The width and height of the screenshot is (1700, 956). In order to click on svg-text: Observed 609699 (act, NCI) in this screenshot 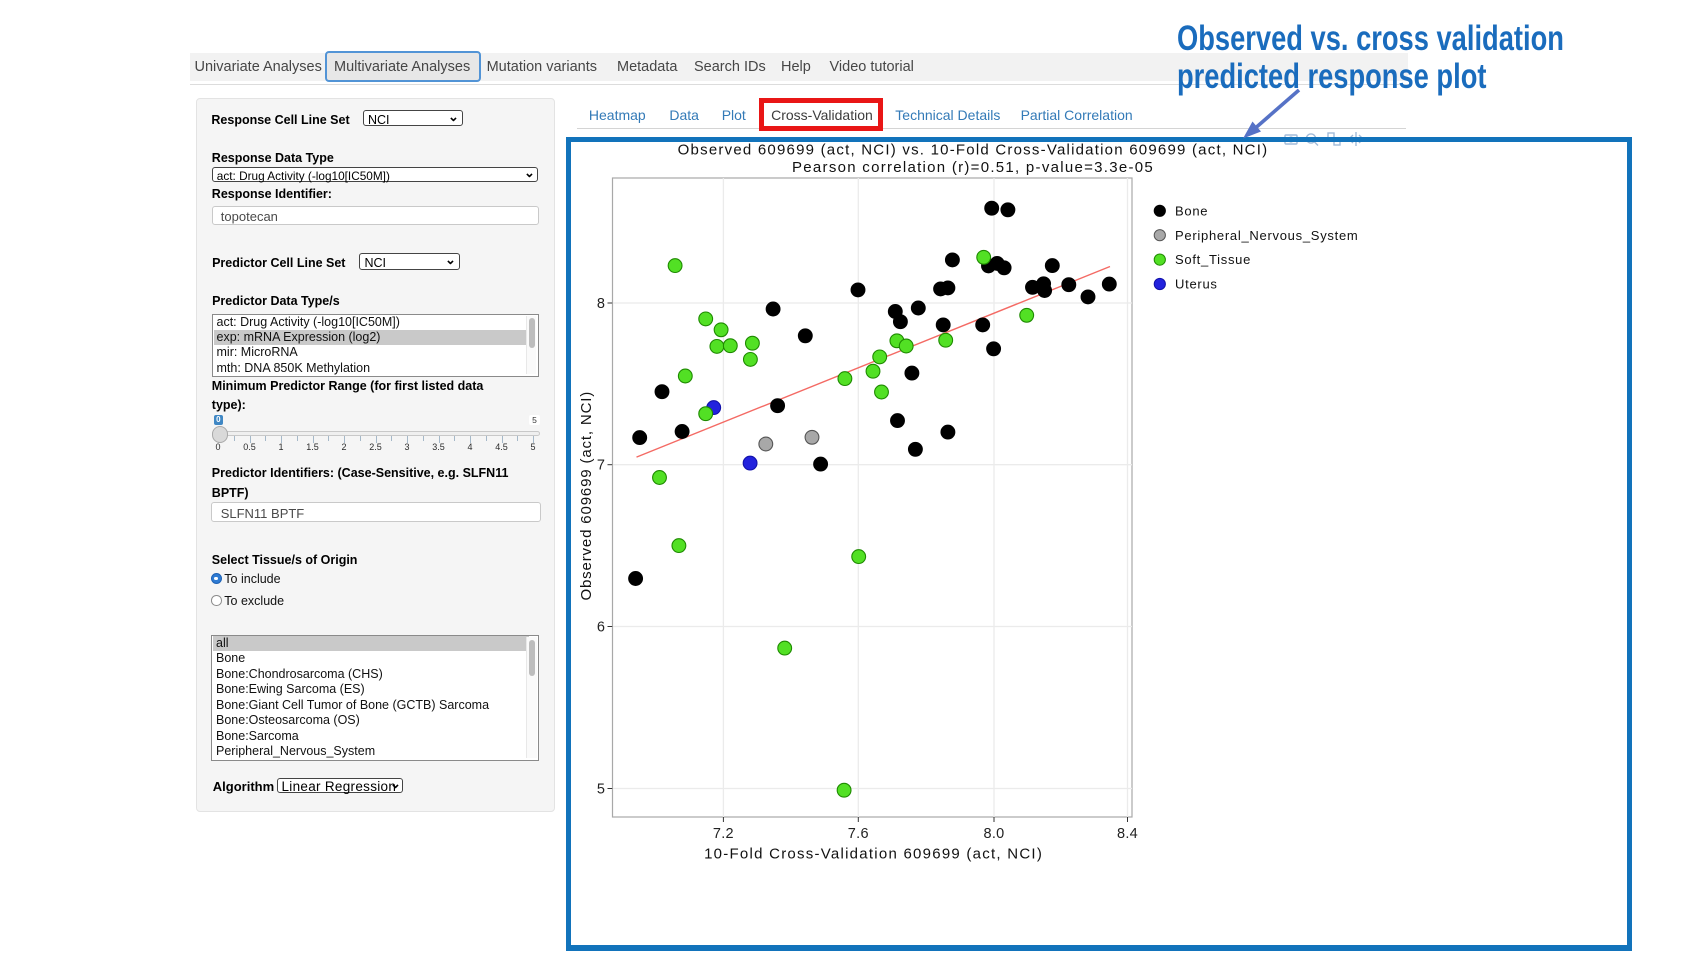, I will do `click(586, 496)`.